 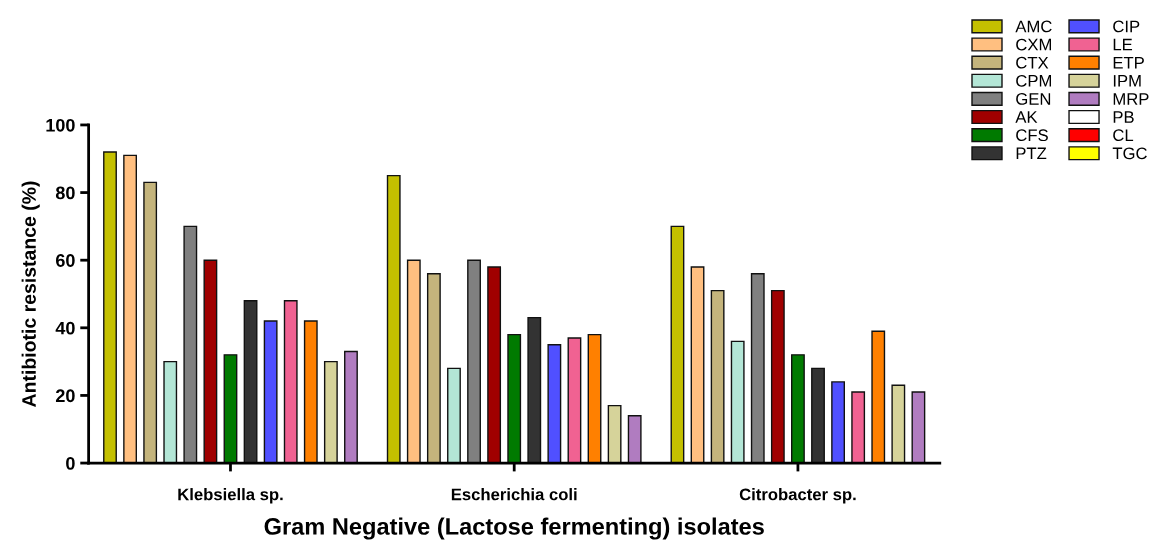 I want to click on legend-label: TGC, so click(x=1129, y=153).